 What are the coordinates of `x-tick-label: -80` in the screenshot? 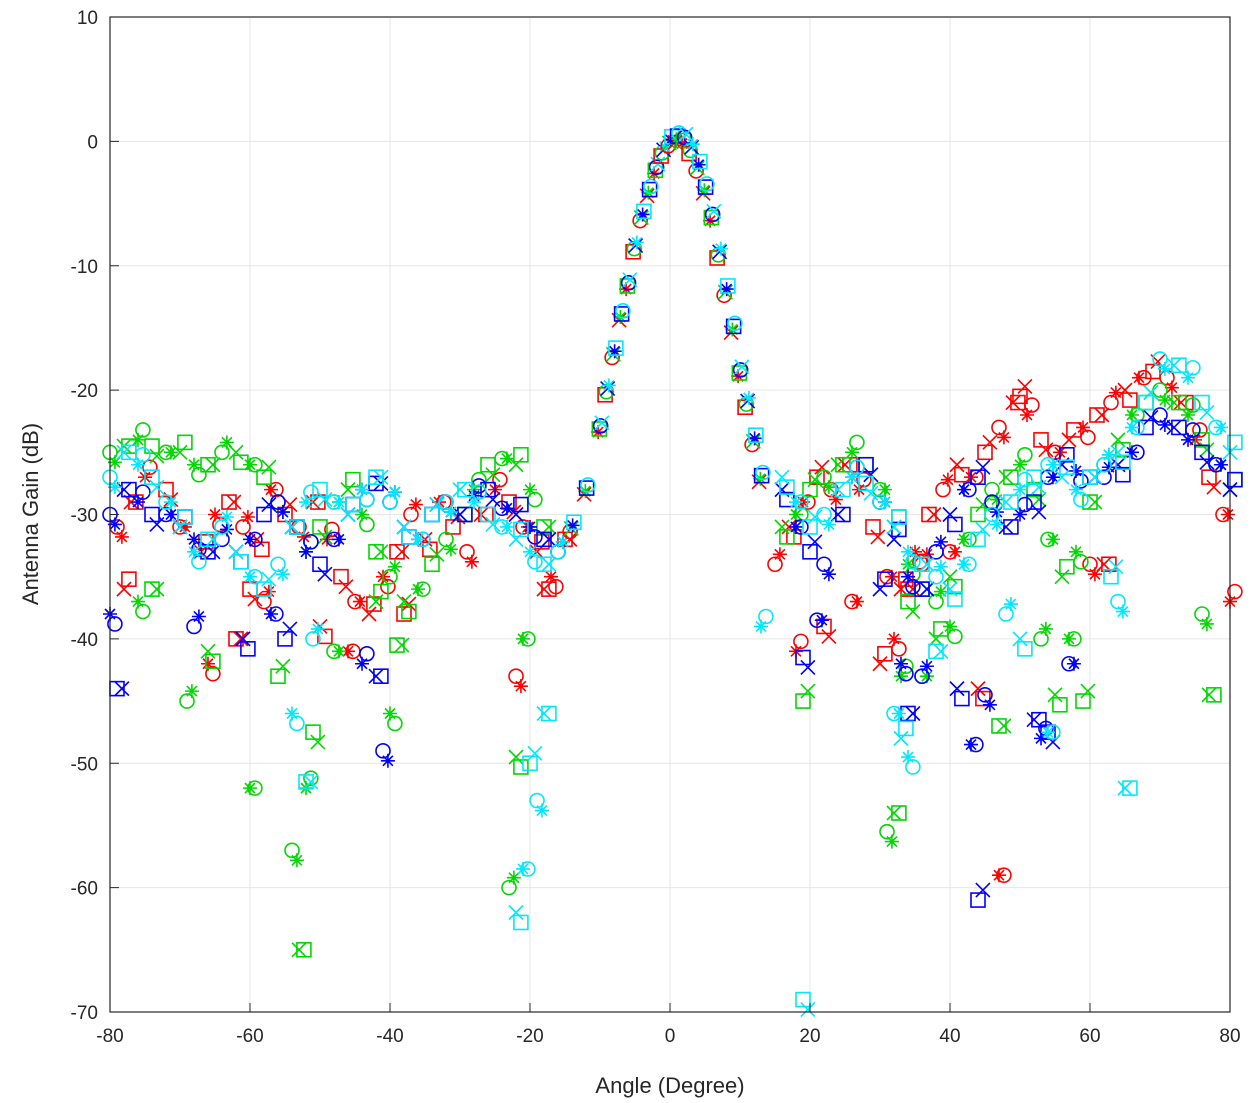 It's located at (109, 1036).